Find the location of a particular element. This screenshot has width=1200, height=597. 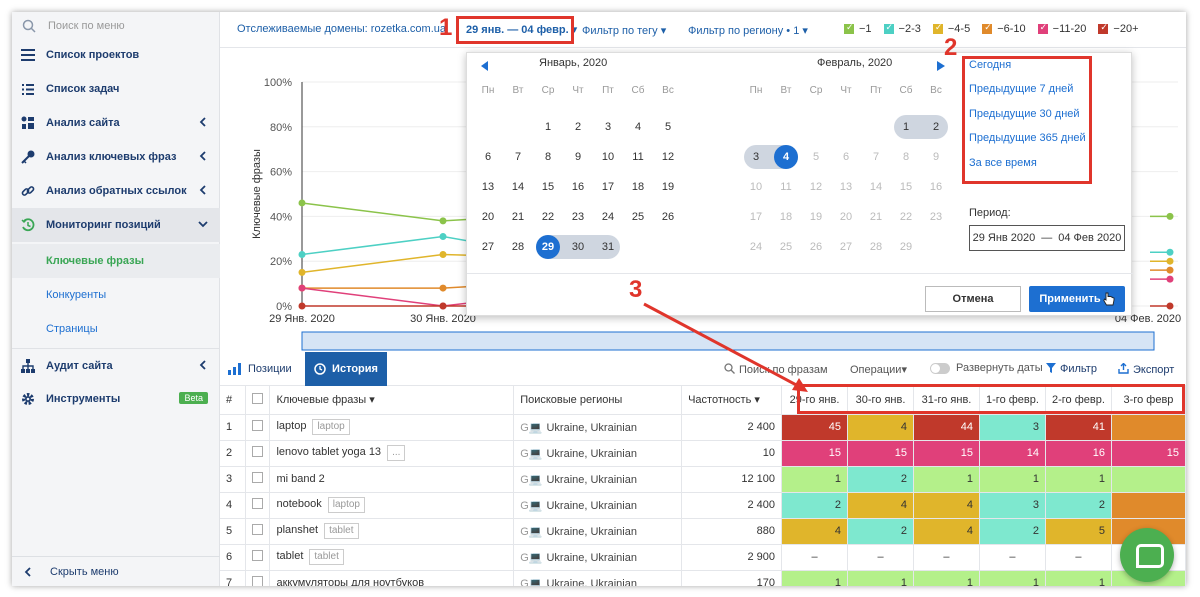

sidebar-subitem-pages: Страницы is located at coordinates (72, 329).